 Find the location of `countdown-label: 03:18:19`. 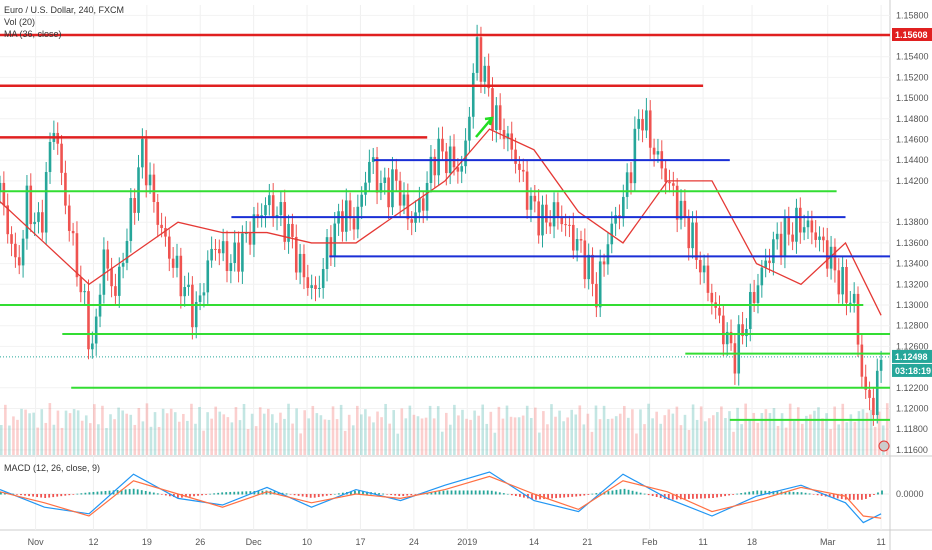

countdown-label: 03:18:19 is located at coordinates (913, 371).